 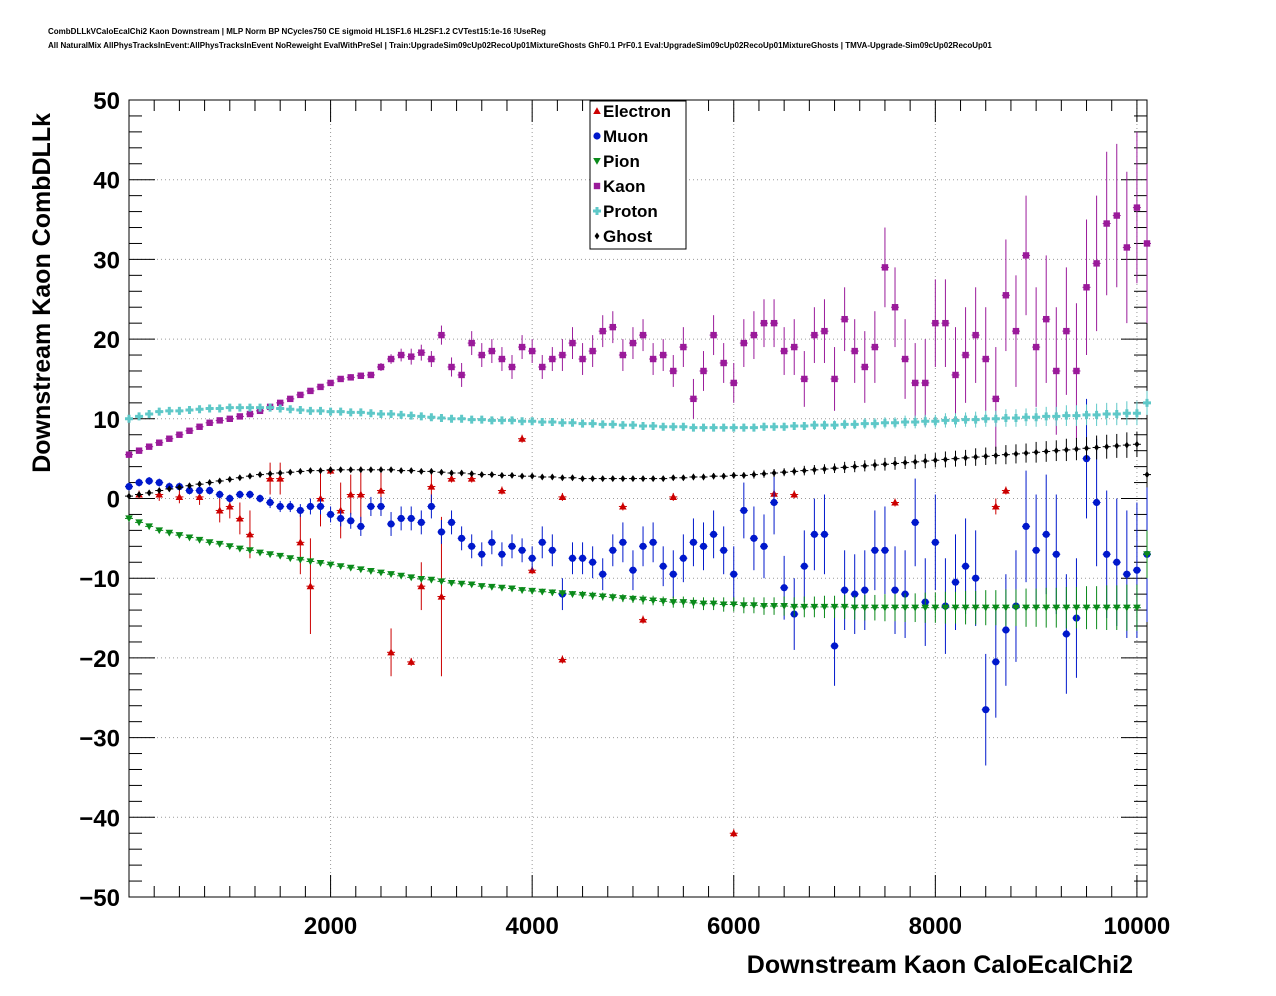 What do you see at coordinates (627, 236) in the screenshot?
I see `legend-label-ghost: Ghost` at bounding box center [627, 236].